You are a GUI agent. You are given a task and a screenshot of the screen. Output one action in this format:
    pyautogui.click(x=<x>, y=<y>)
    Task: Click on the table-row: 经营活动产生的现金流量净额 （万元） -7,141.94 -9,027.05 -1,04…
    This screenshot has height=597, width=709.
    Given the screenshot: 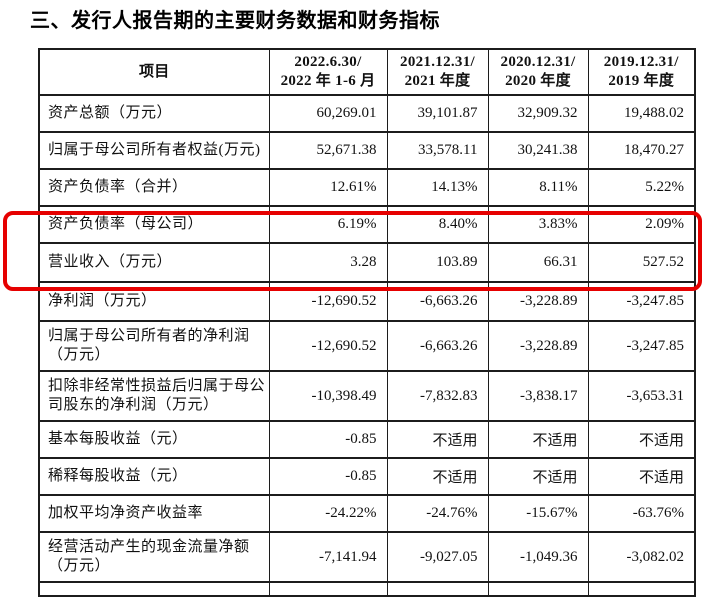 What is the action you would take?
    pyautogui.click(x=367, y=557)
    